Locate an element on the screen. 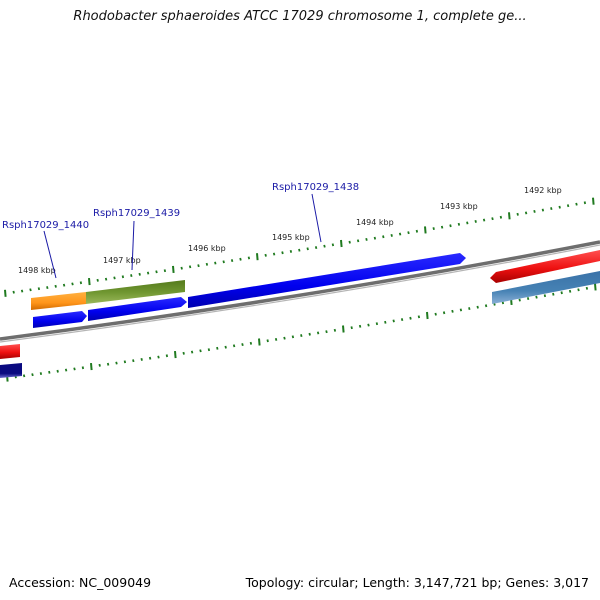  ruler-label-1497: 1497 kbp is located at coordinates (122, 260).